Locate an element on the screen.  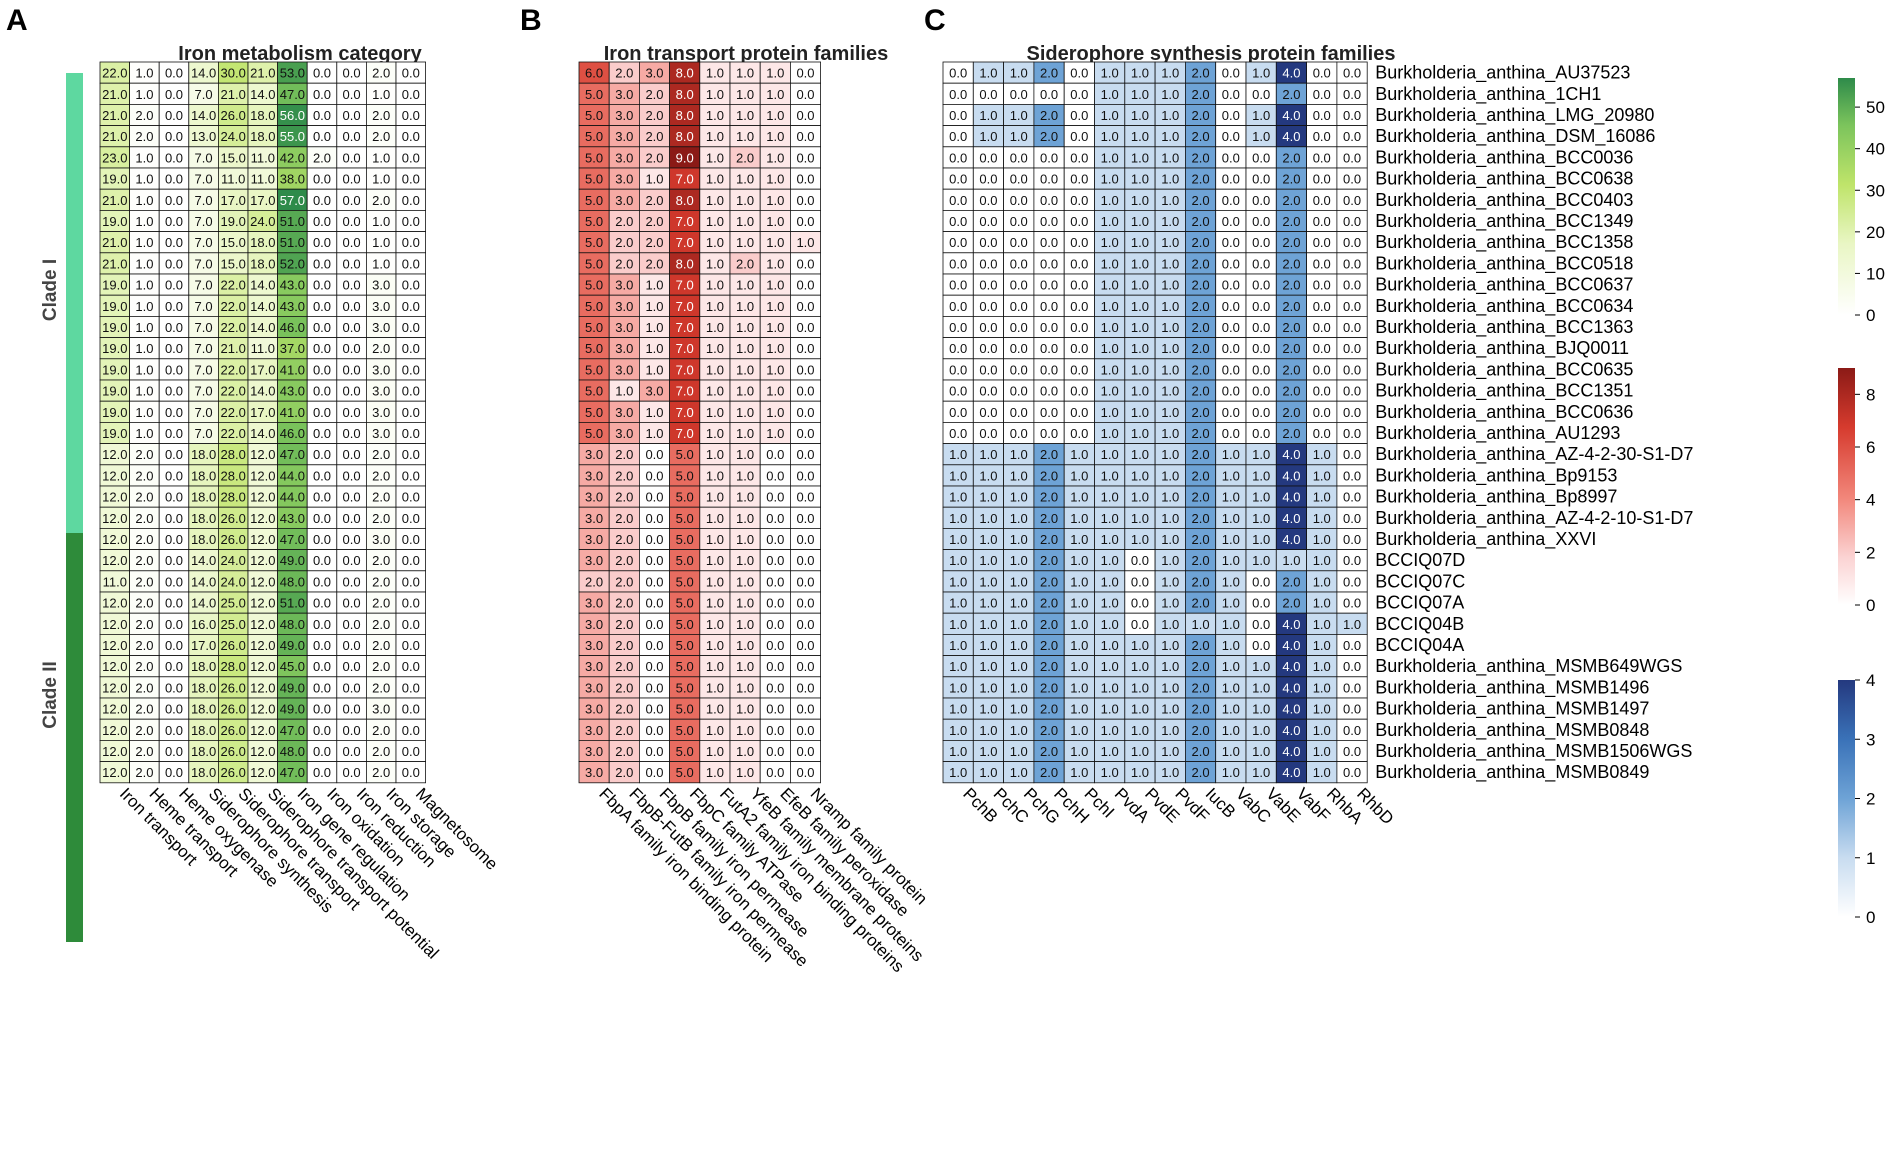
strain-label: Burkholderia_anthina_BCC0637 is located at coordinates (1504, 285).